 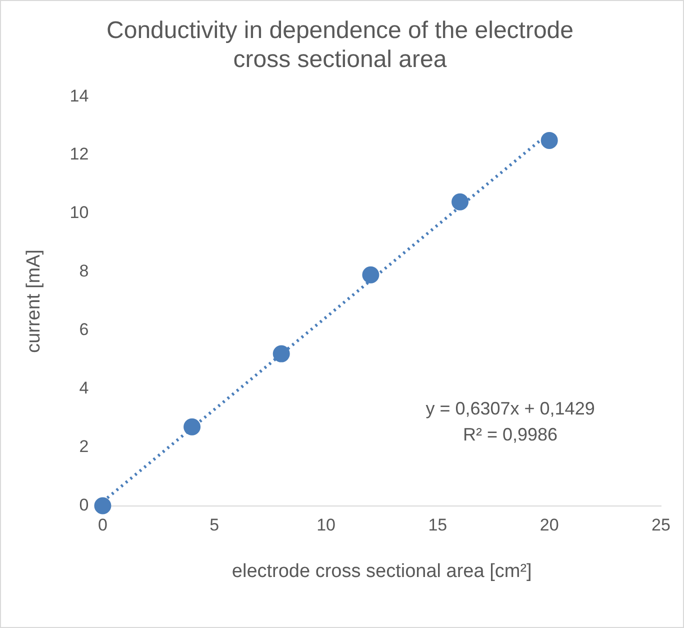 What do you see at coordinates (84, 271) in the screenshot?
I see `y-tick-label: 8` at bounding box center [84, 271].